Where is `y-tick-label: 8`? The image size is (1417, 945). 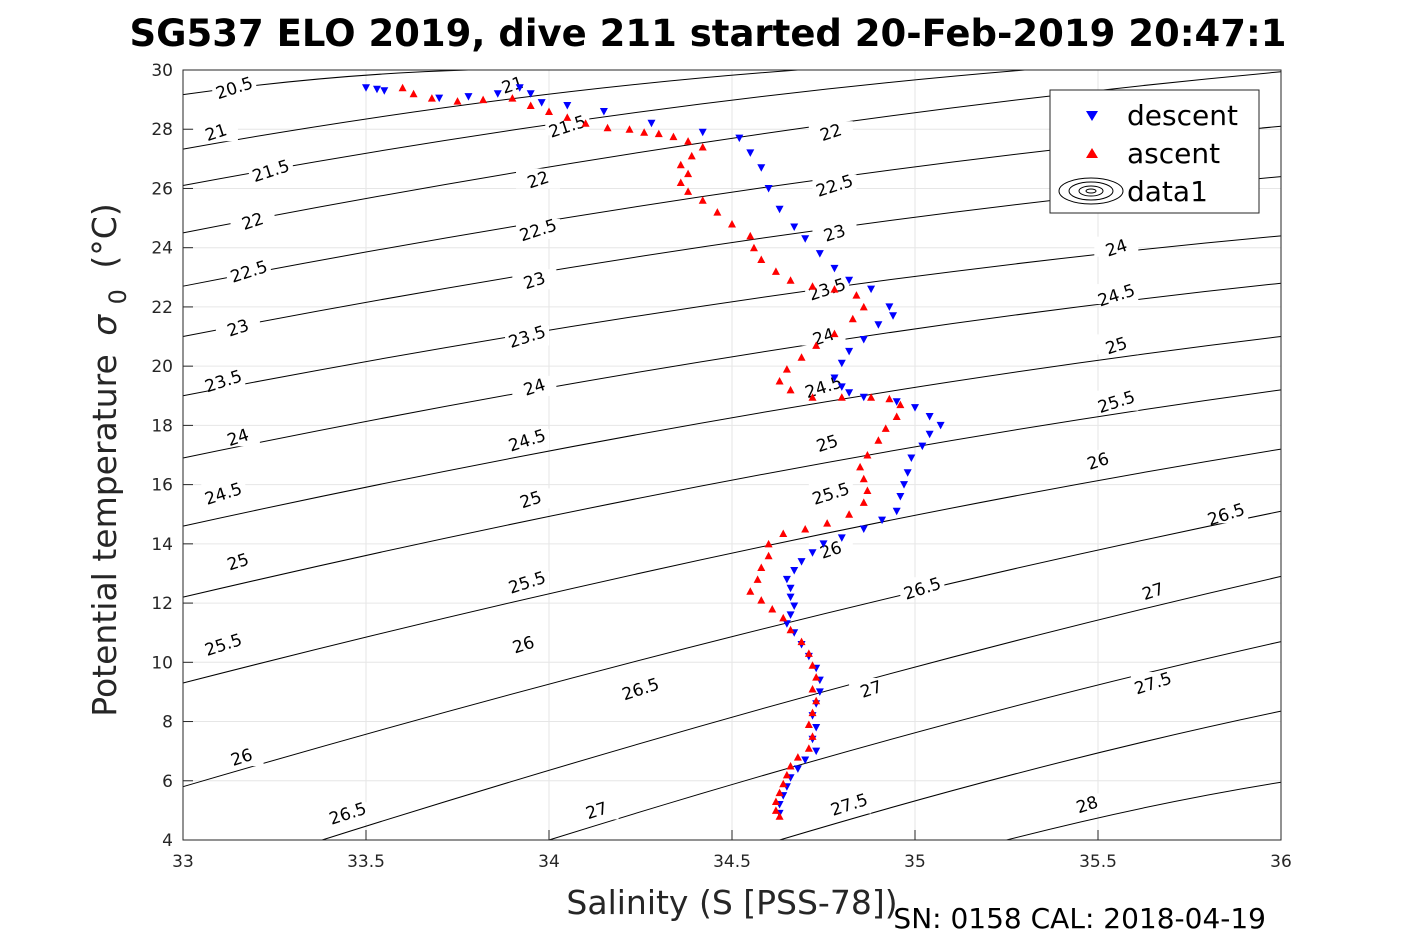
y-tick-label: 8 is located at coordinates (167, 723).